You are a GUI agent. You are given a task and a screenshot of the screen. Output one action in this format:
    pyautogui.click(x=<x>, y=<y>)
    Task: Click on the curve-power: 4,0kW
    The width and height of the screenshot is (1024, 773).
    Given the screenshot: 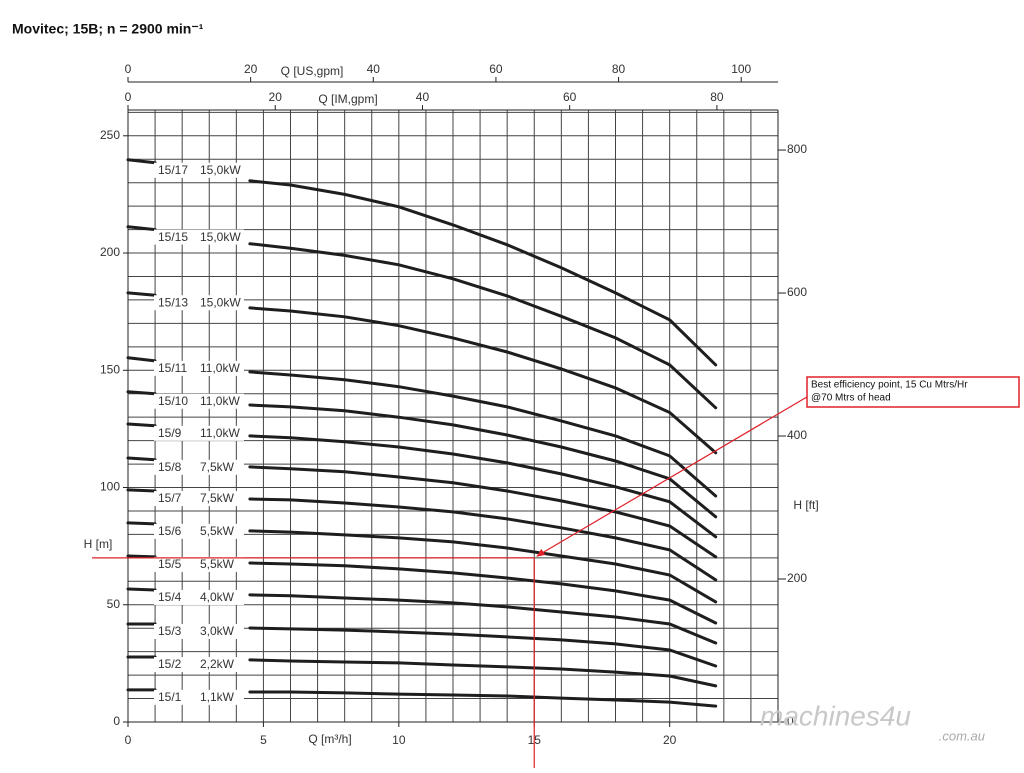 What is the action you would take?
    pyautogui.click(x=217, y=597)
    